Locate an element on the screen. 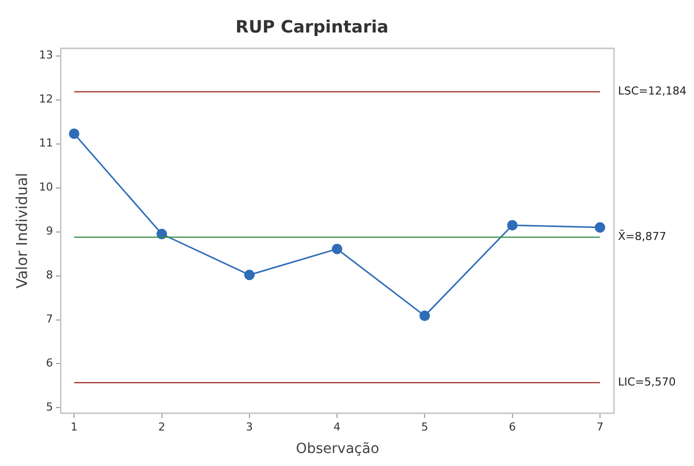 The width and height of the screenshot is (694, 466). x-tick-label: 2 is located at coordinates (162, 427).